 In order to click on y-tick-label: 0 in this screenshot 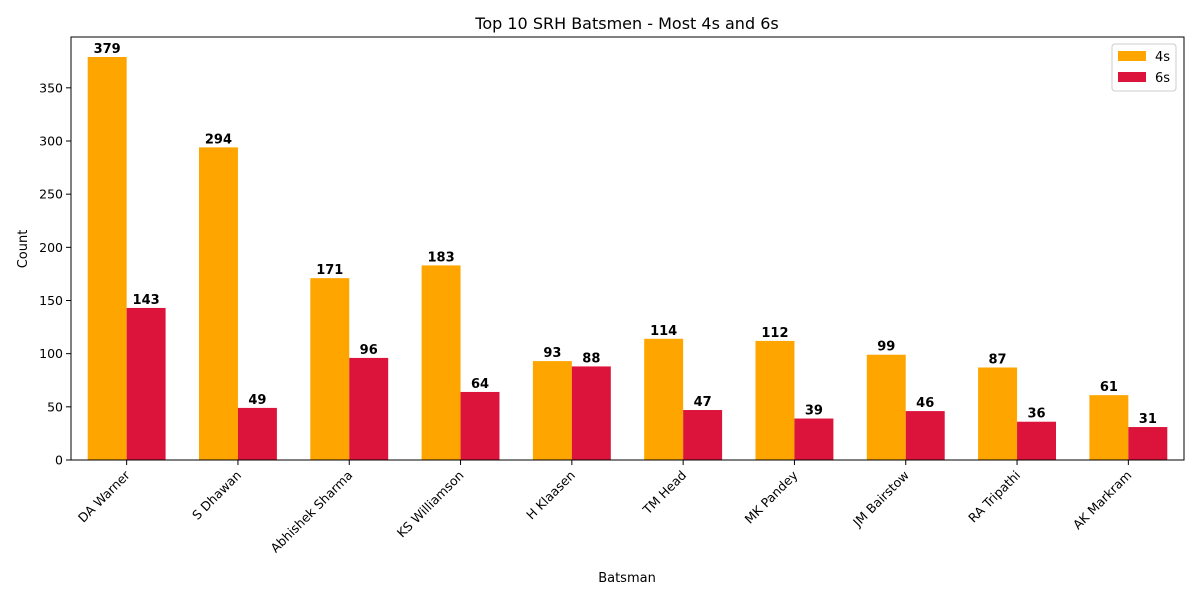, I will do `click(59, 460)`.